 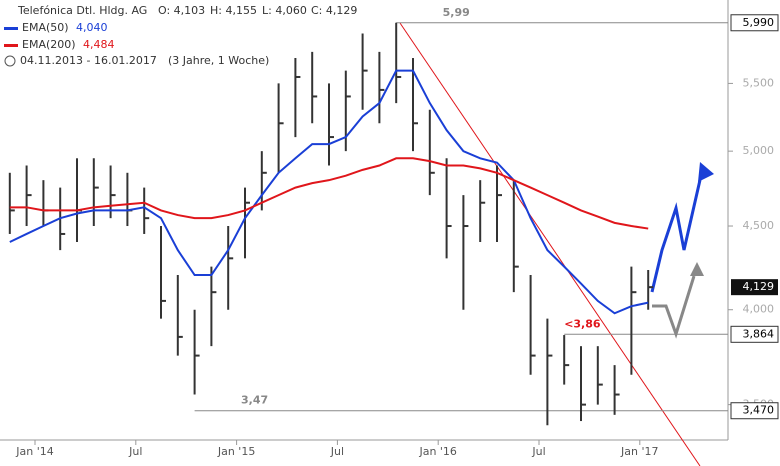 I want to click on y-tick-label: 4,000, so click(x=759, y=309).